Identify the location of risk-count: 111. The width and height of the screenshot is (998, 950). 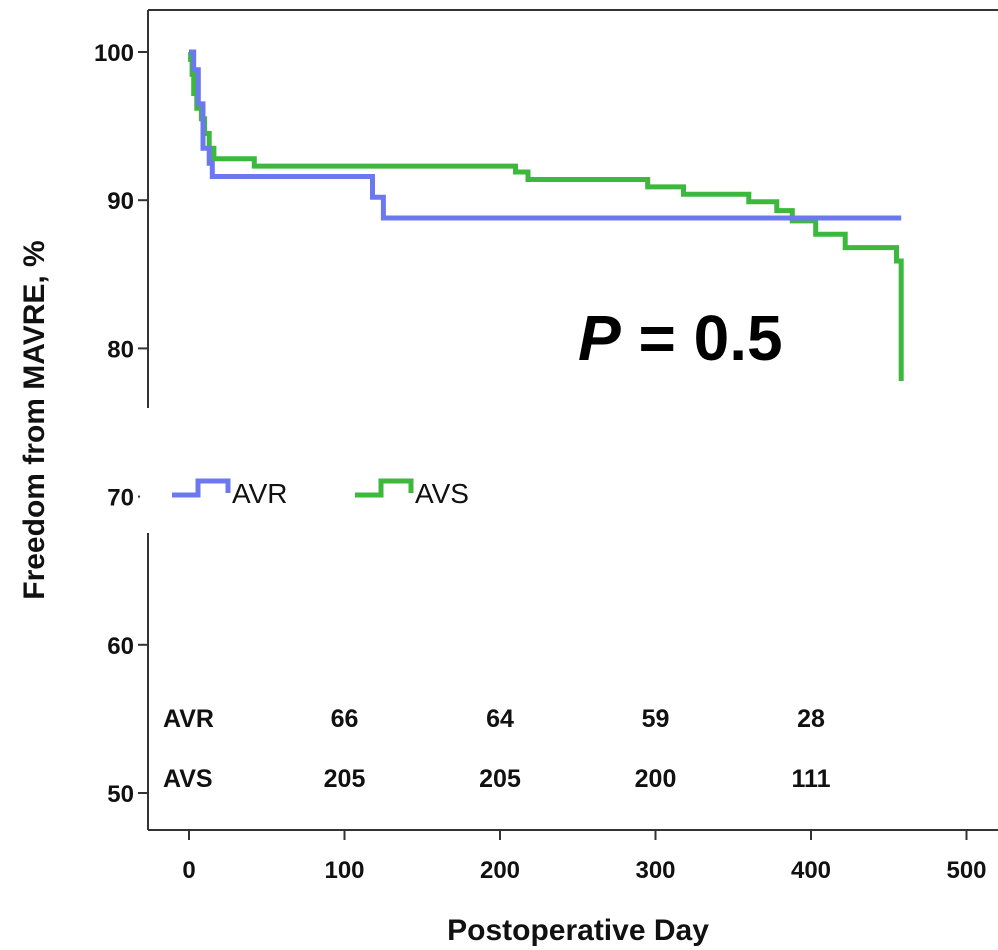
(811, 779).